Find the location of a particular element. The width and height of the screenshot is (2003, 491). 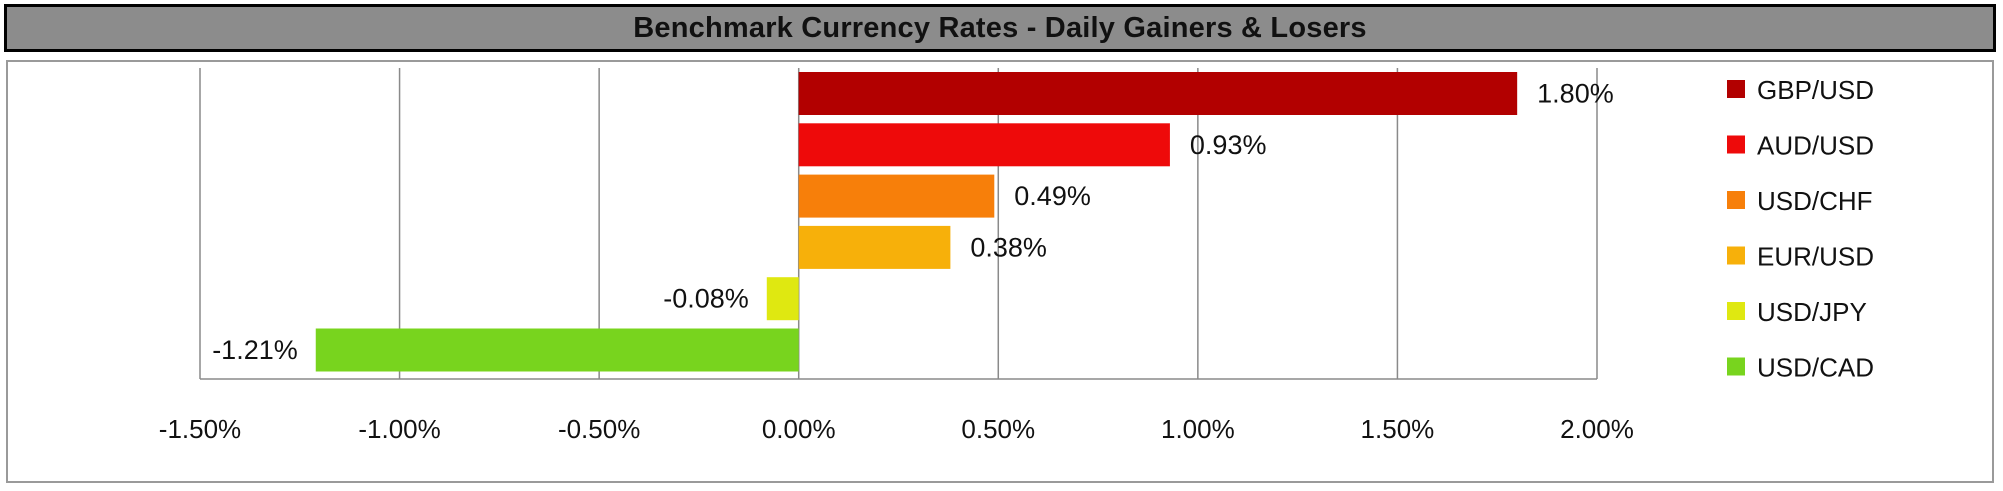

x-tick-label: -1.50% is located at coordinates (200, 429).